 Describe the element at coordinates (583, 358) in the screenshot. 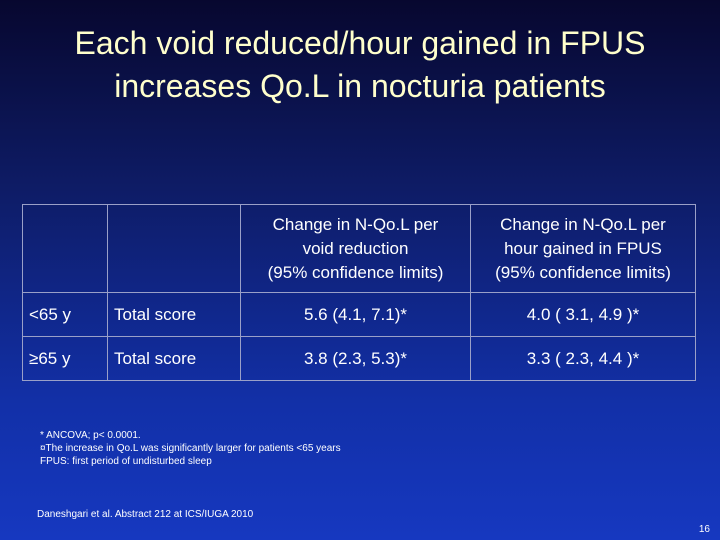

I see `hour-gained-value-cell: 3.3 ( 2.3, 4.4 )*` at that location.